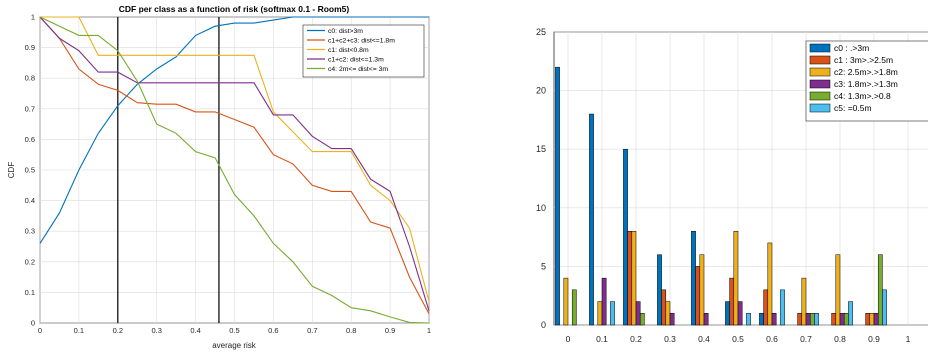 The width and height of the screenshot is (928, 359). What do you see at coordinates (541, 208) in the screenshot?
I see `histogram-y-tick-label: 10` at bounding box center [541, 208].